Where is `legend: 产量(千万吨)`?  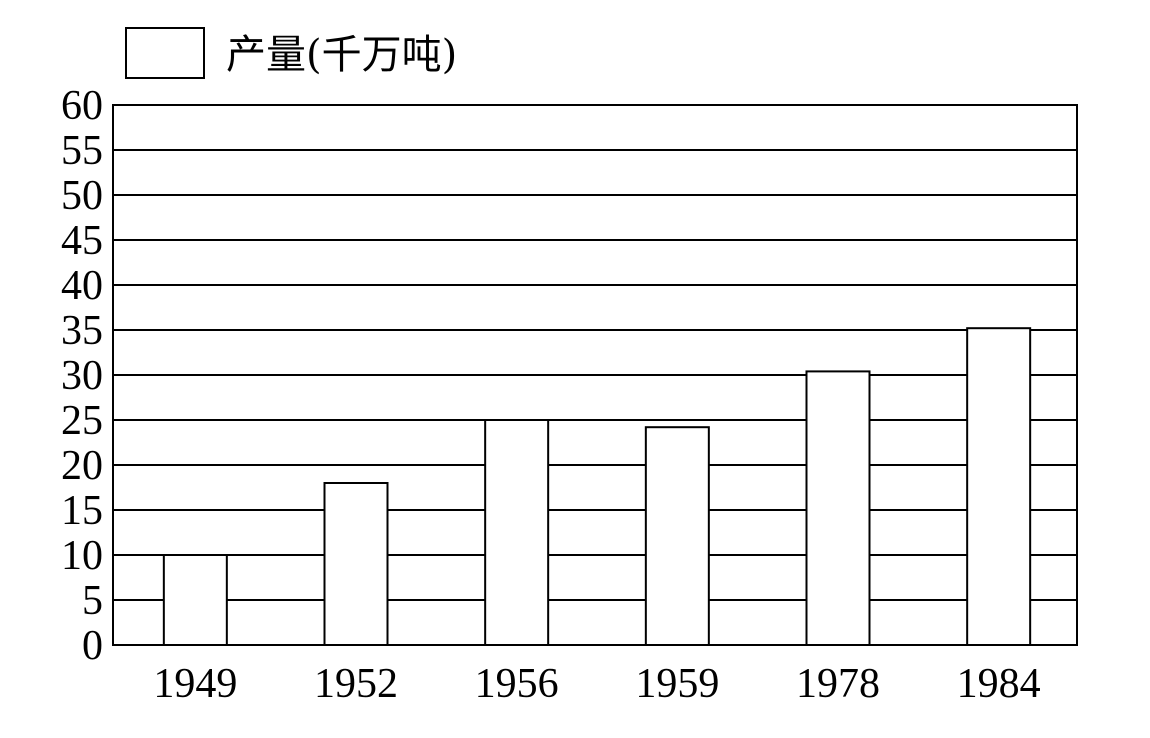
legend: 产量(千万吨) is located at coordinates (291, 53).